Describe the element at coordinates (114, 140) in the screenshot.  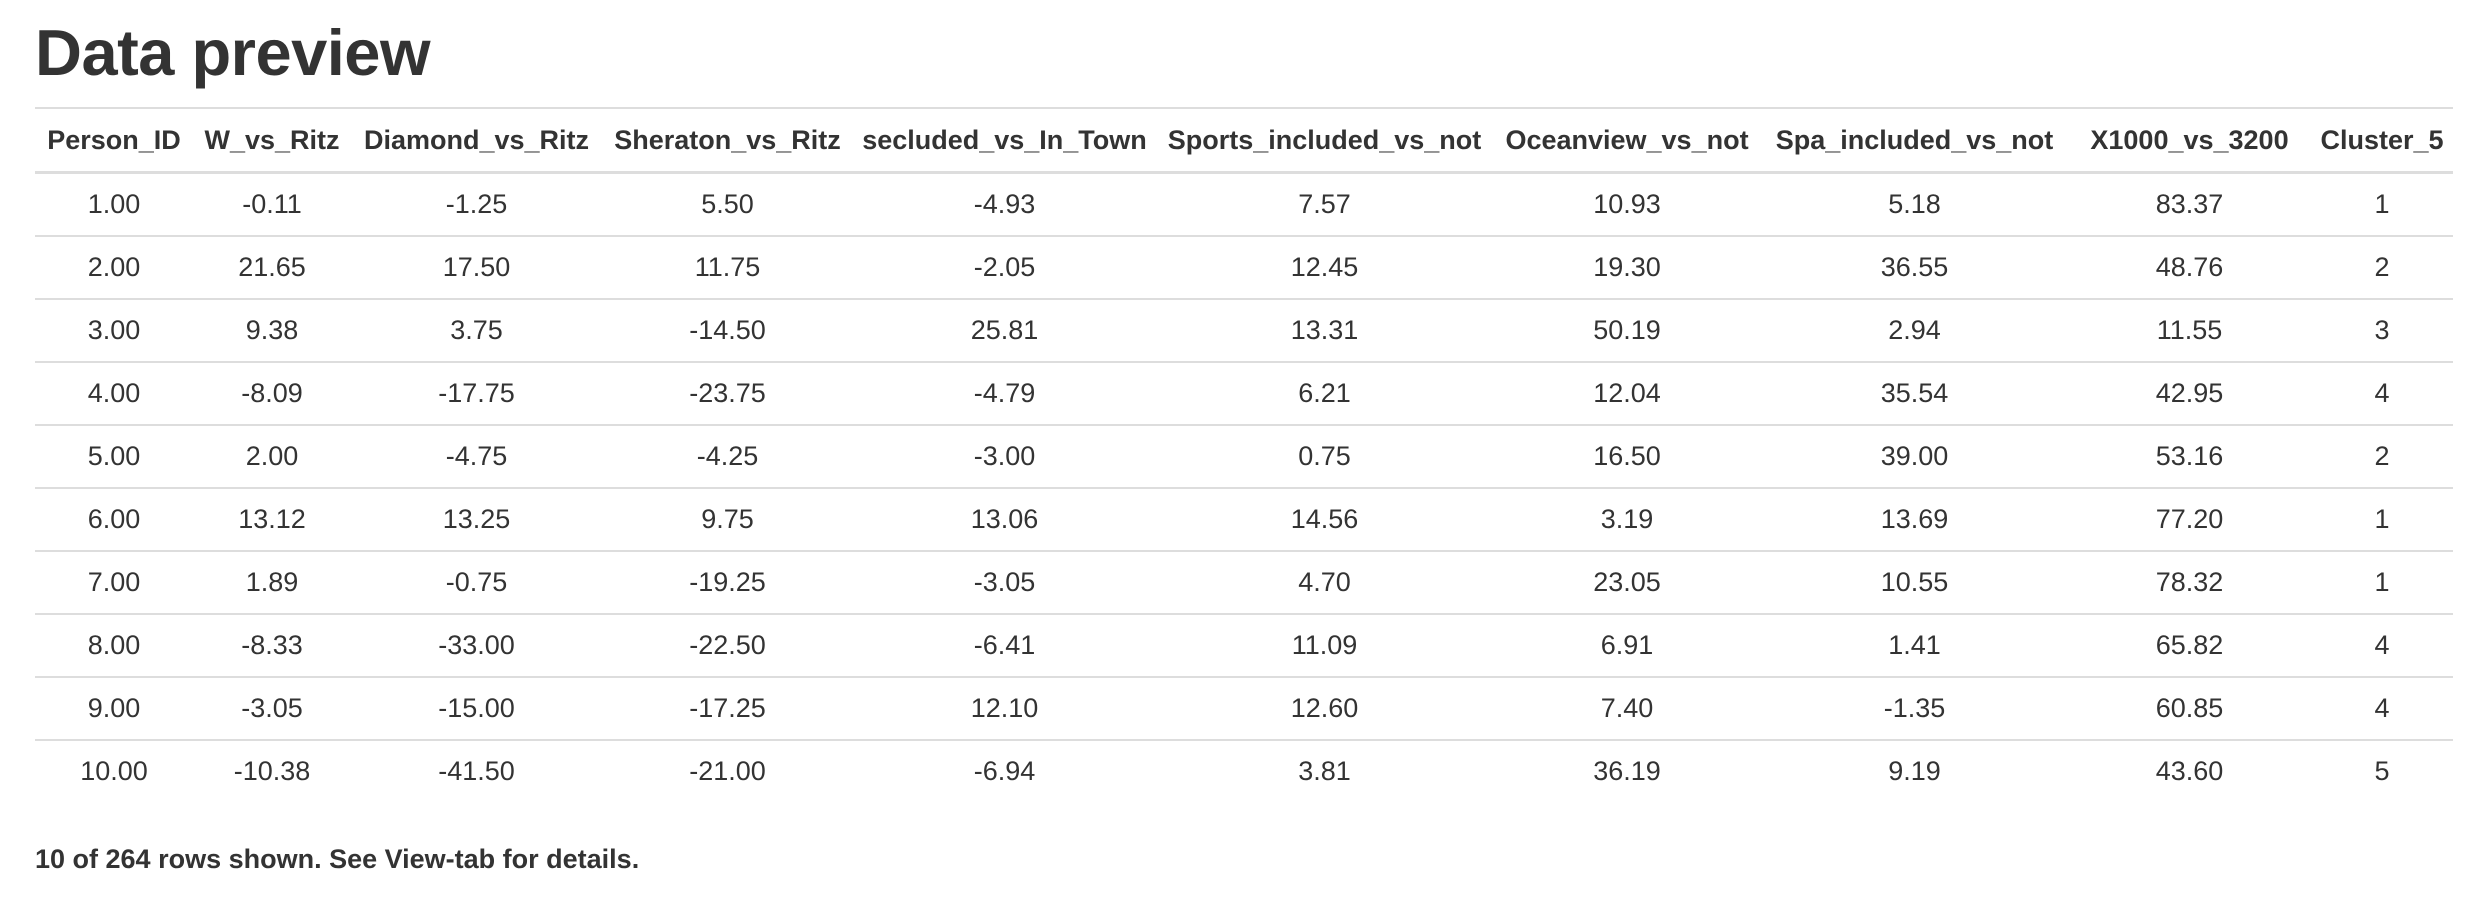
I see `column-header-person-id: Person_ID` at that location.